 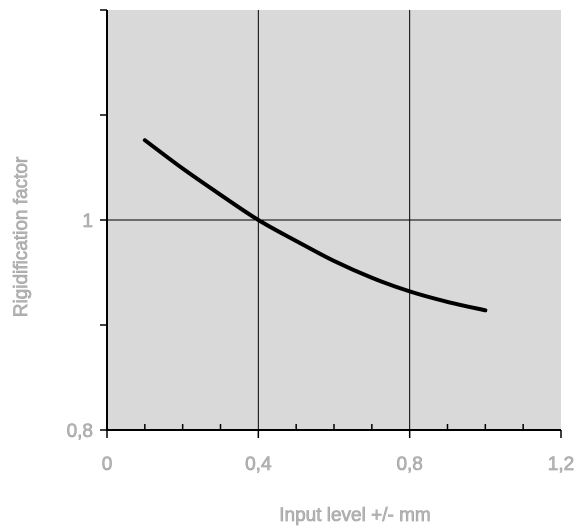 What do you see at coordinates (107, 464) in the screenshot?
I see `x-tick-label: 0` at bounding box center [107, 464].